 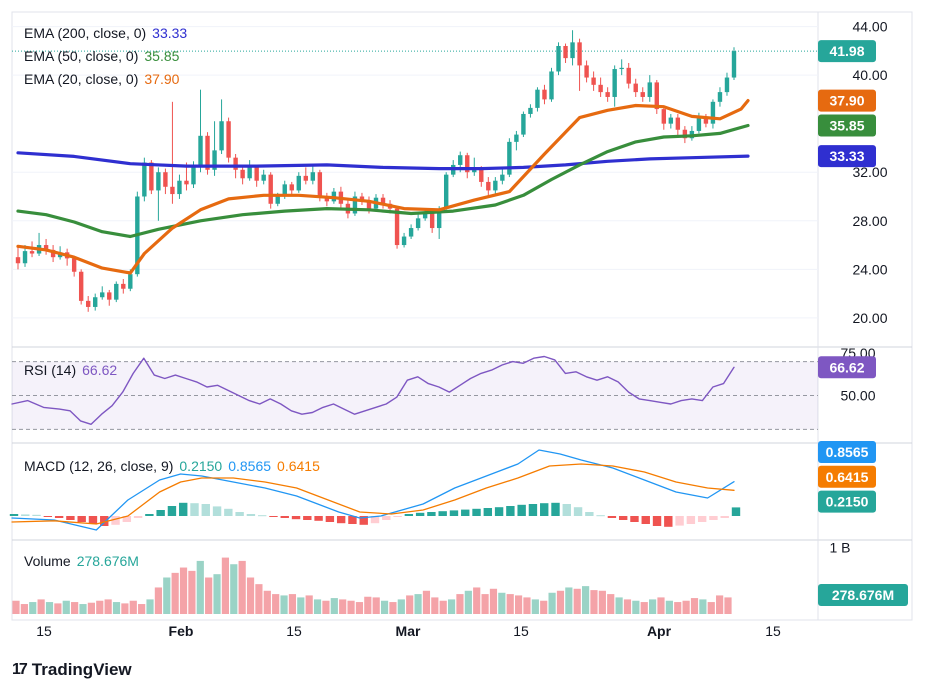 I want to click on price-tick-label: 24.00, so click(x=869, y=269).